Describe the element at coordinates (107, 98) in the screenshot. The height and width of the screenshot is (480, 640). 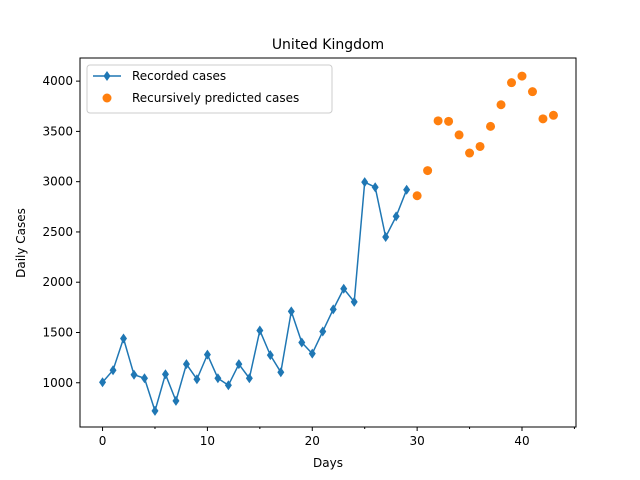
I see `legend-marker-predicted` at that location.